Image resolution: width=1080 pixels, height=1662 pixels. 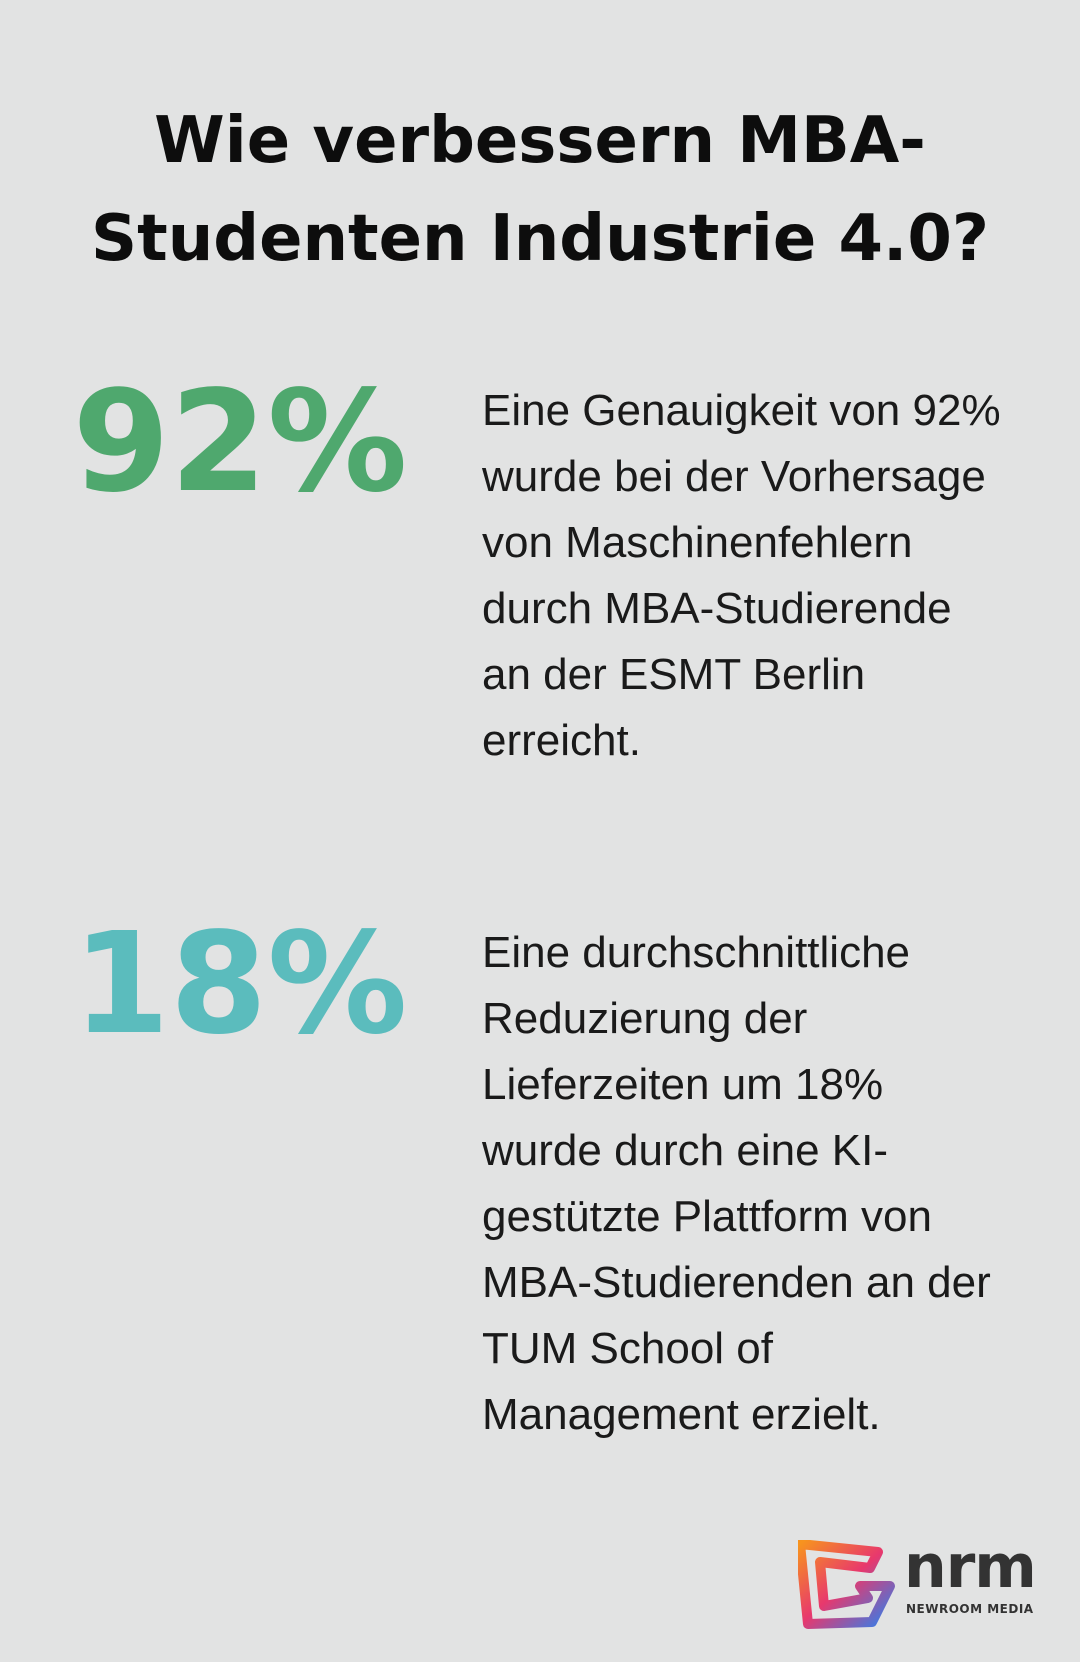 I want to click on stat-value: 18%, so click(x=240, y=984).